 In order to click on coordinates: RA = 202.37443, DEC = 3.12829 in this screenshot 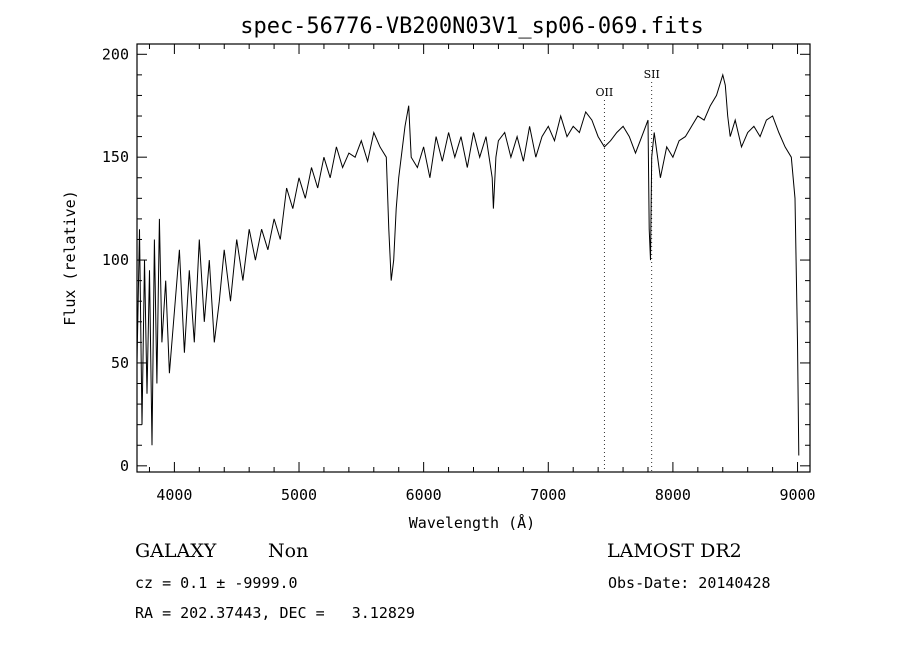, I will do `click(275, 613)`.